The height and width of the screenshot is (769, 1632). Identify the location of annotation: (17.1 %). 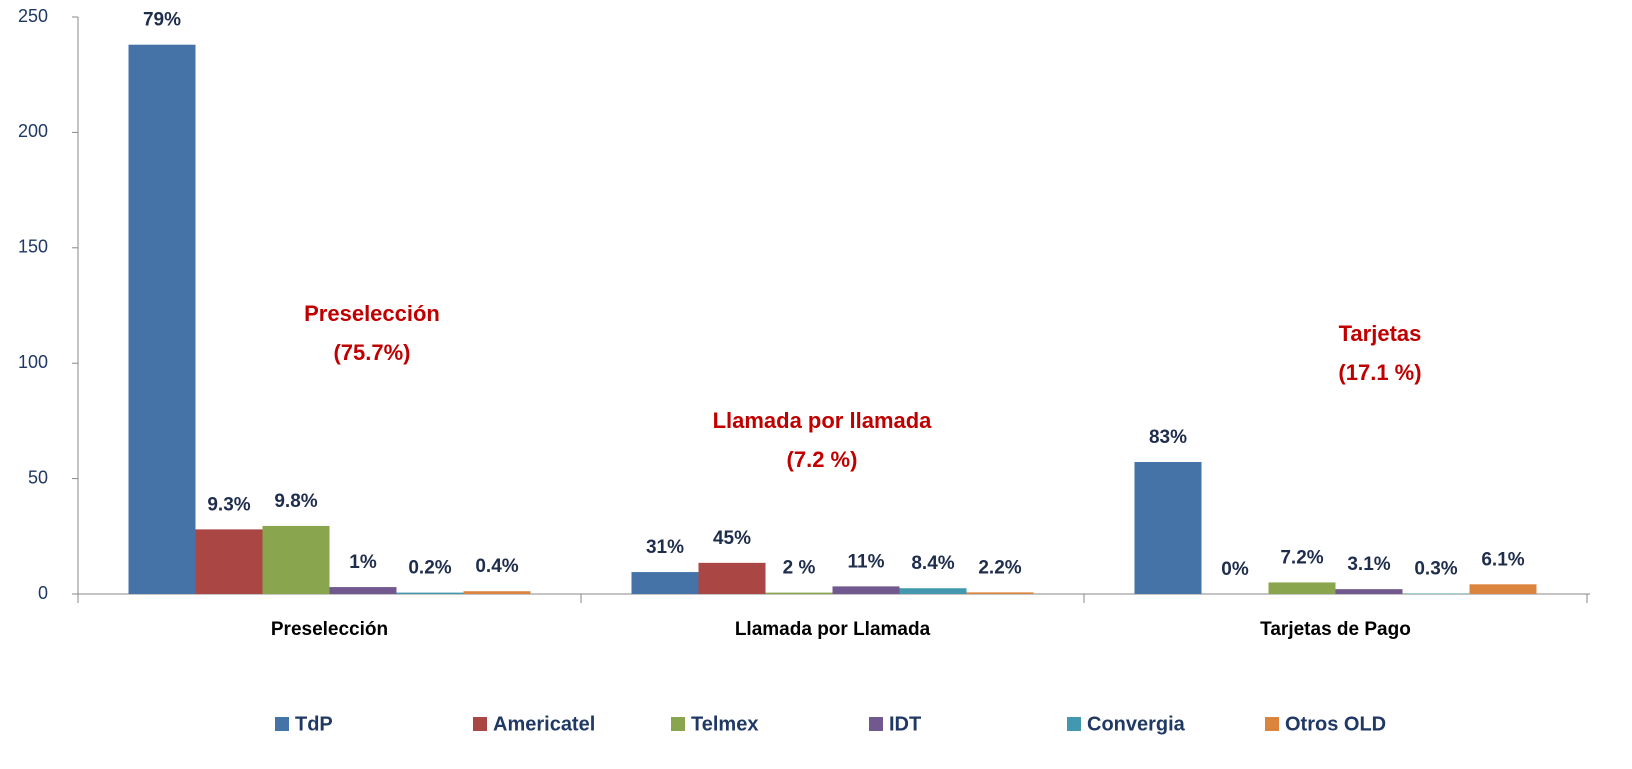
(1379, 372).